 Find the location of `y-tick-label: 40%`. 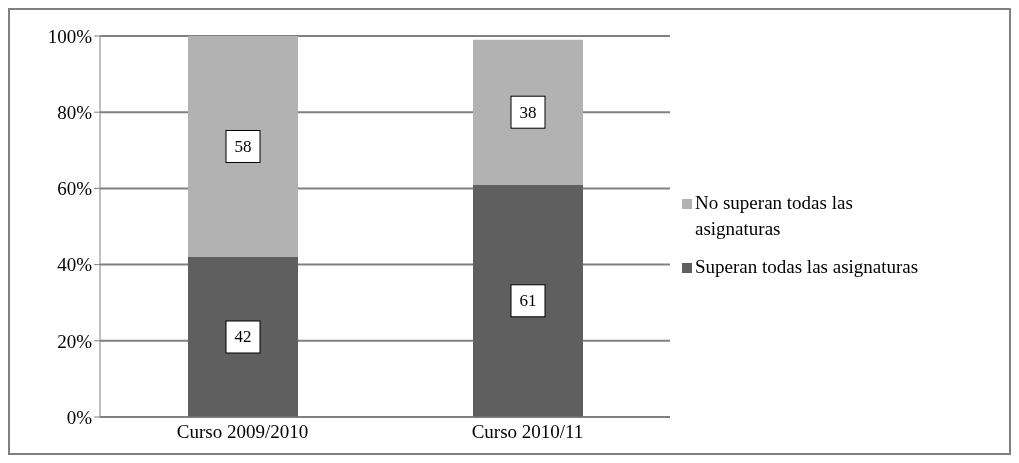

y-tick-label: 40% is located at coordinates (75, 265).